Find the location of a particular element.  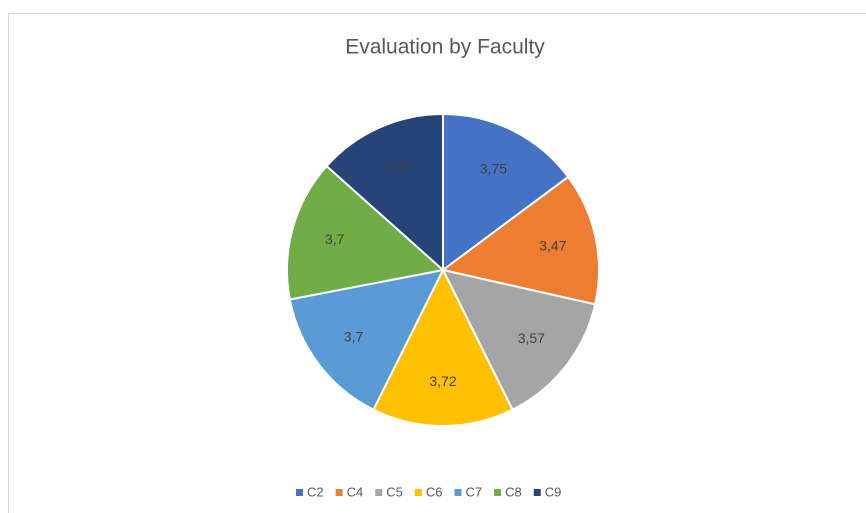

legend-label: C6 is located at coordinates (434, 491).